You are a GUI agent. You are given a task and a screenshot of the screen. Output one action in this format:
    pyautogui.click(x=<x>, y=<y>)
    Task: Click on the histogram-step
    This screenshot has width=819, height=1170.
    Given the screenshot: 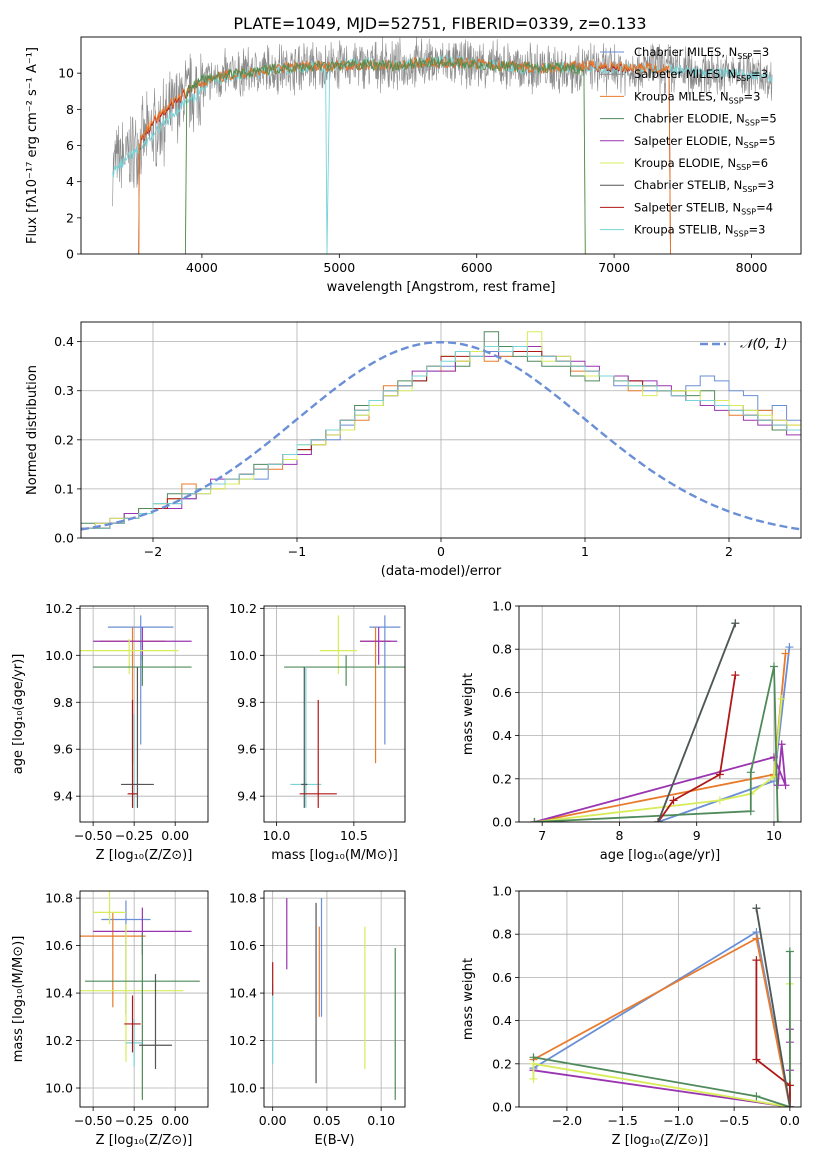 What is the action you would take?
    pyautogui.click(x=441, y=437)
    